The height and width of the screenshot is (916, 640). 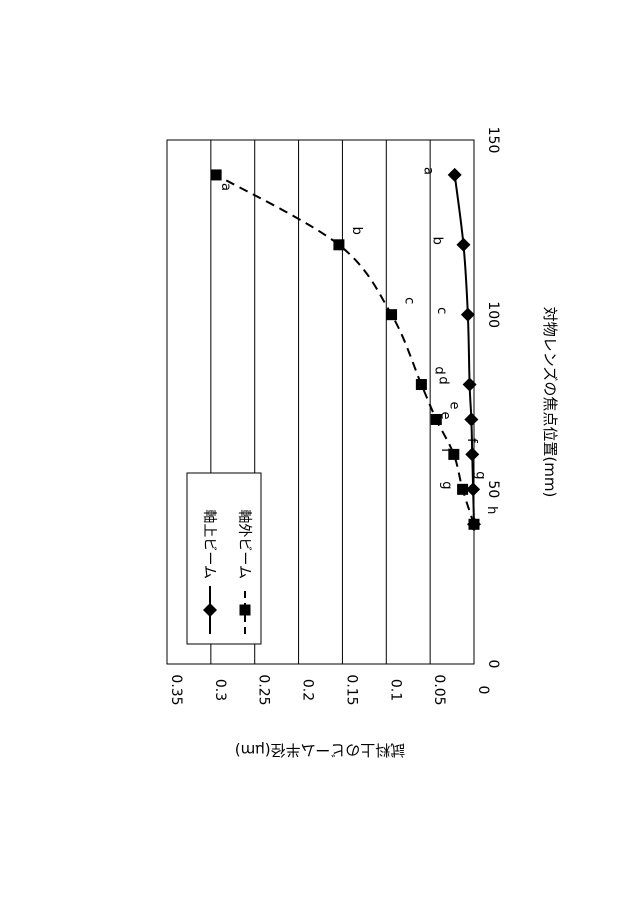 I want to click on point-label: f, so click(x=471, y=440).